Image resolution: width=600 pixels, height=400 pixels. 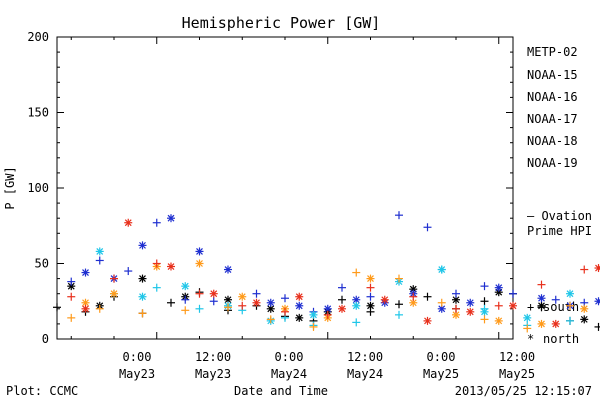 What do you see at coordinates (552, 75) in the screenshot?
I see `legend-entry-noaa-15: NOAA-15` at bounding box center [552, 75].